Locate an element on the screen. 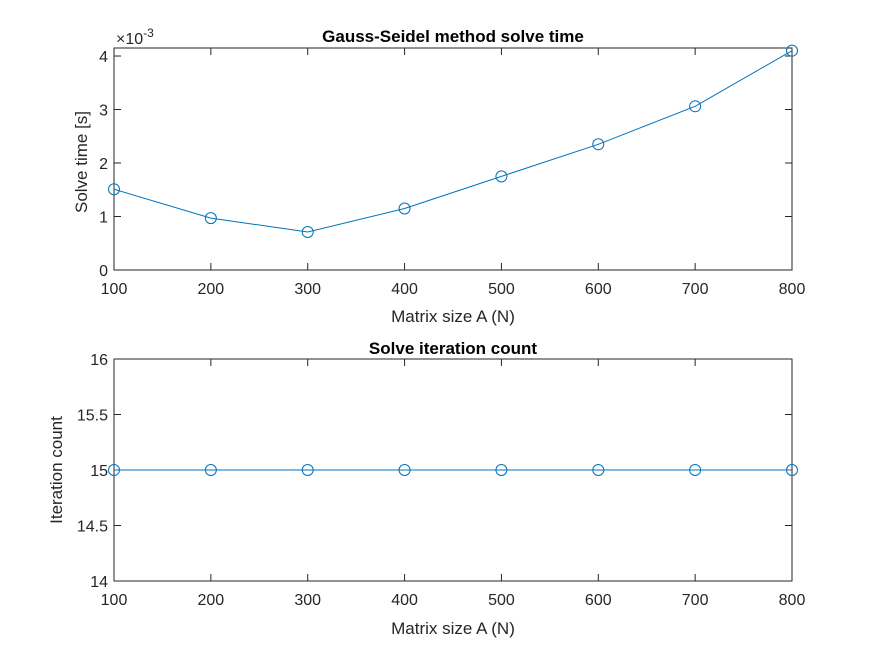 The width and height of the screenshot is (875, 656). y-tick-label: 2 is located at coordinates (103, 164).